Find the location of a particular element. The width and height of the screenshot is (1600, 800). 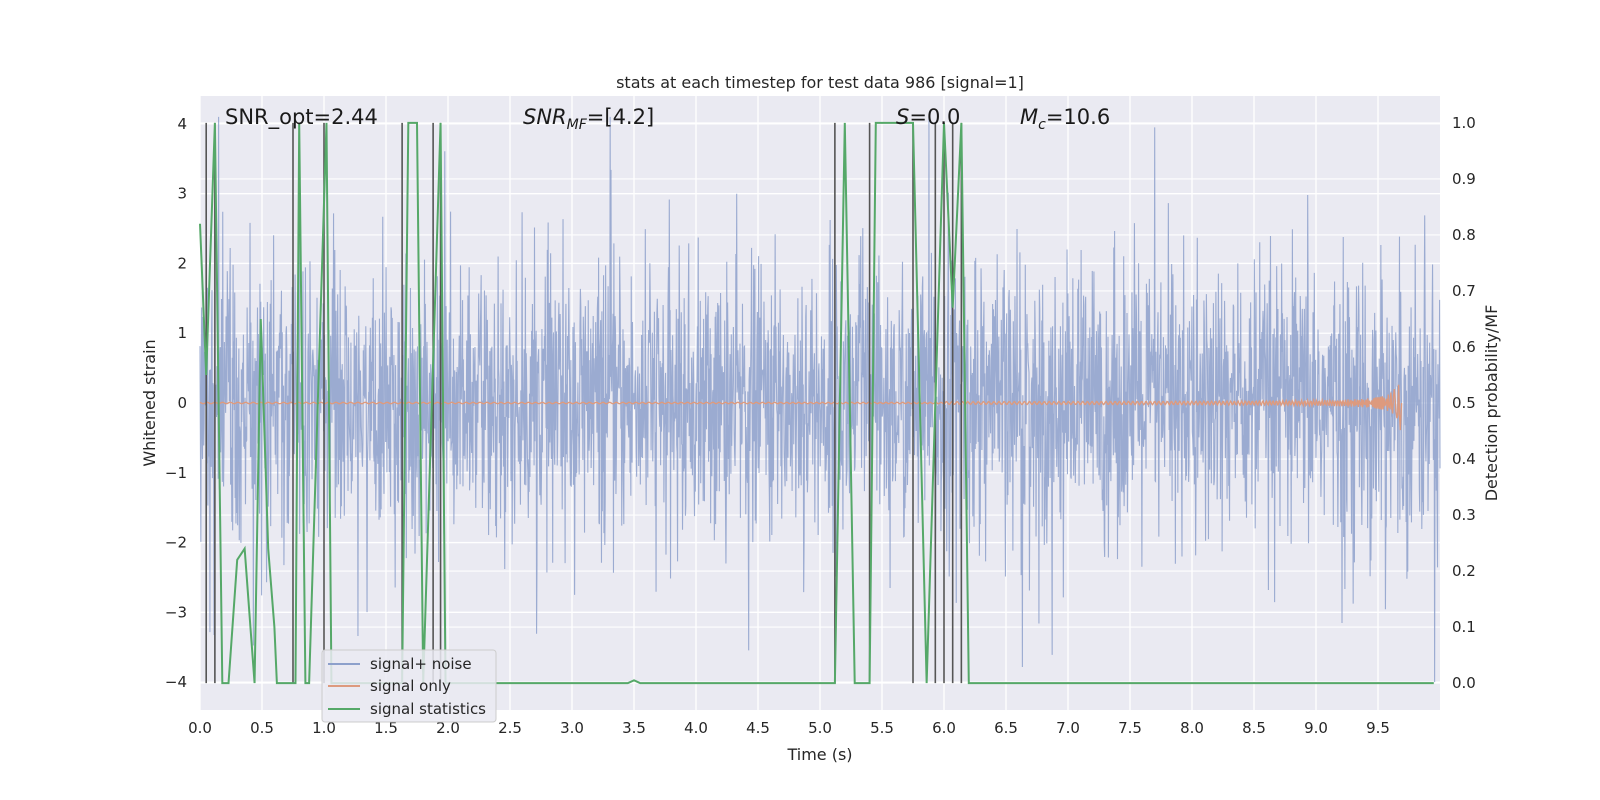

y2-tick-label-8: 0.8 is located at coordinates (1464, 235).